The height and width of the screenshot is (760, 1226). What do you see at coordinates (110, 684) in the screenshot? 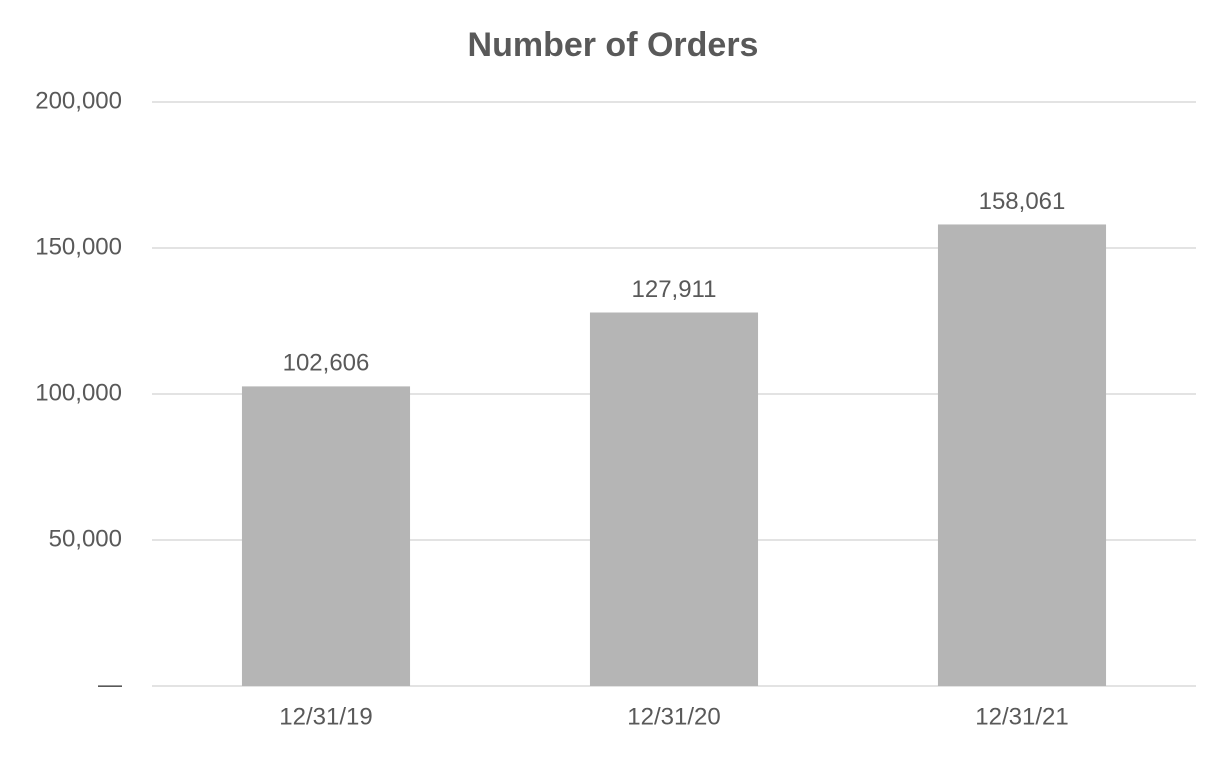
I see `y-tick-label: —` at bounding box center [110, 684].